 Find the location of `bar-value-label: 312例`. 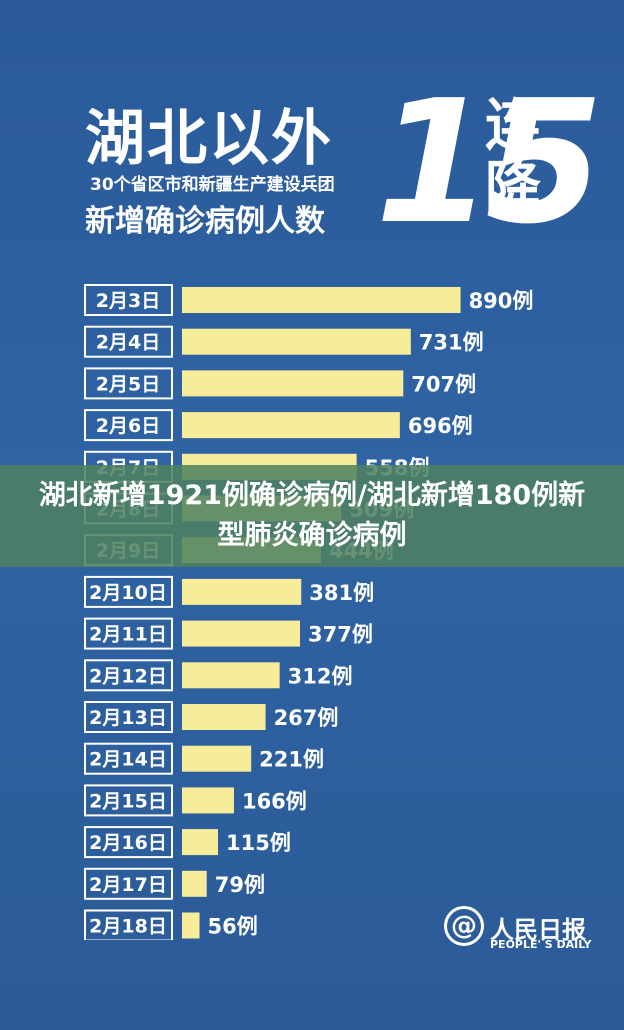

bar-value-label: 312例 is located at coordinates (320, 676).